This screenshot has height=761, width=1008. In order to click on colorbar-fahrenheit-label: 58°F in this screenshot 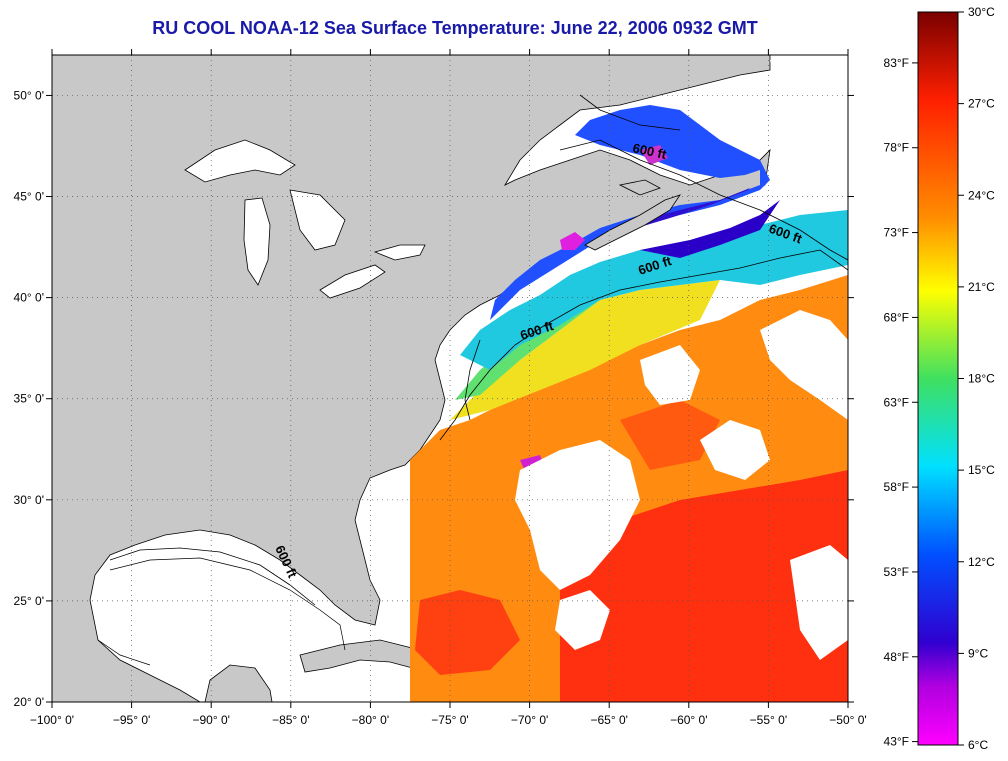, I will do `click(896, 487)`.